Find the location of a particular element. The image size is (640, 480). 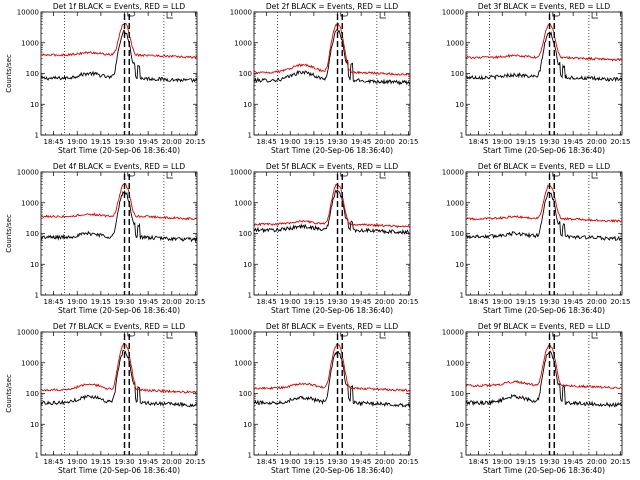

panel-title: Det 7f BLACK = Events, RED = LLD is located at coordinates (119, 326).